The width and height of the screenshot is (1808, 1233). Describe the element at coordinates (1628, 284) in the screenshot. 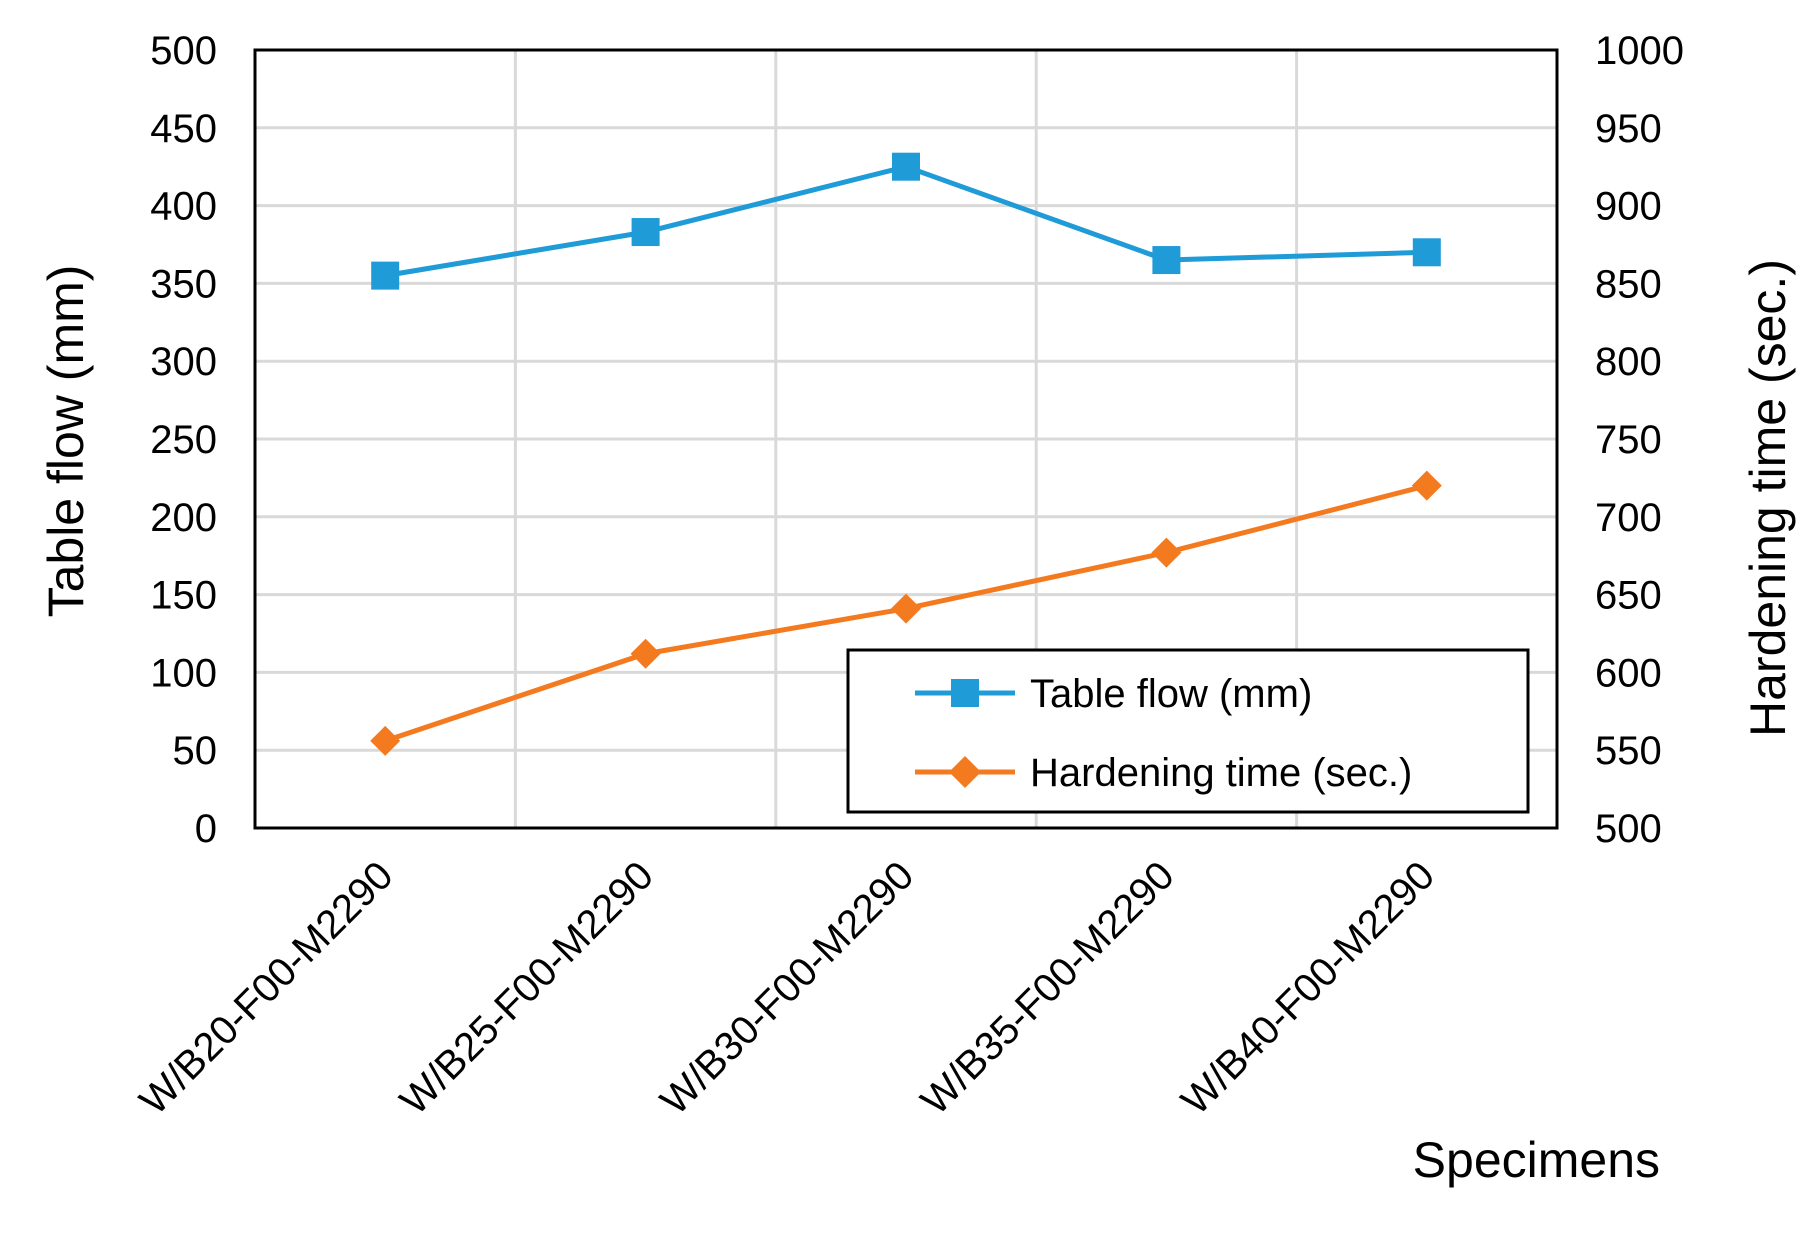

I see `y2-tick-label: 850` at that location.